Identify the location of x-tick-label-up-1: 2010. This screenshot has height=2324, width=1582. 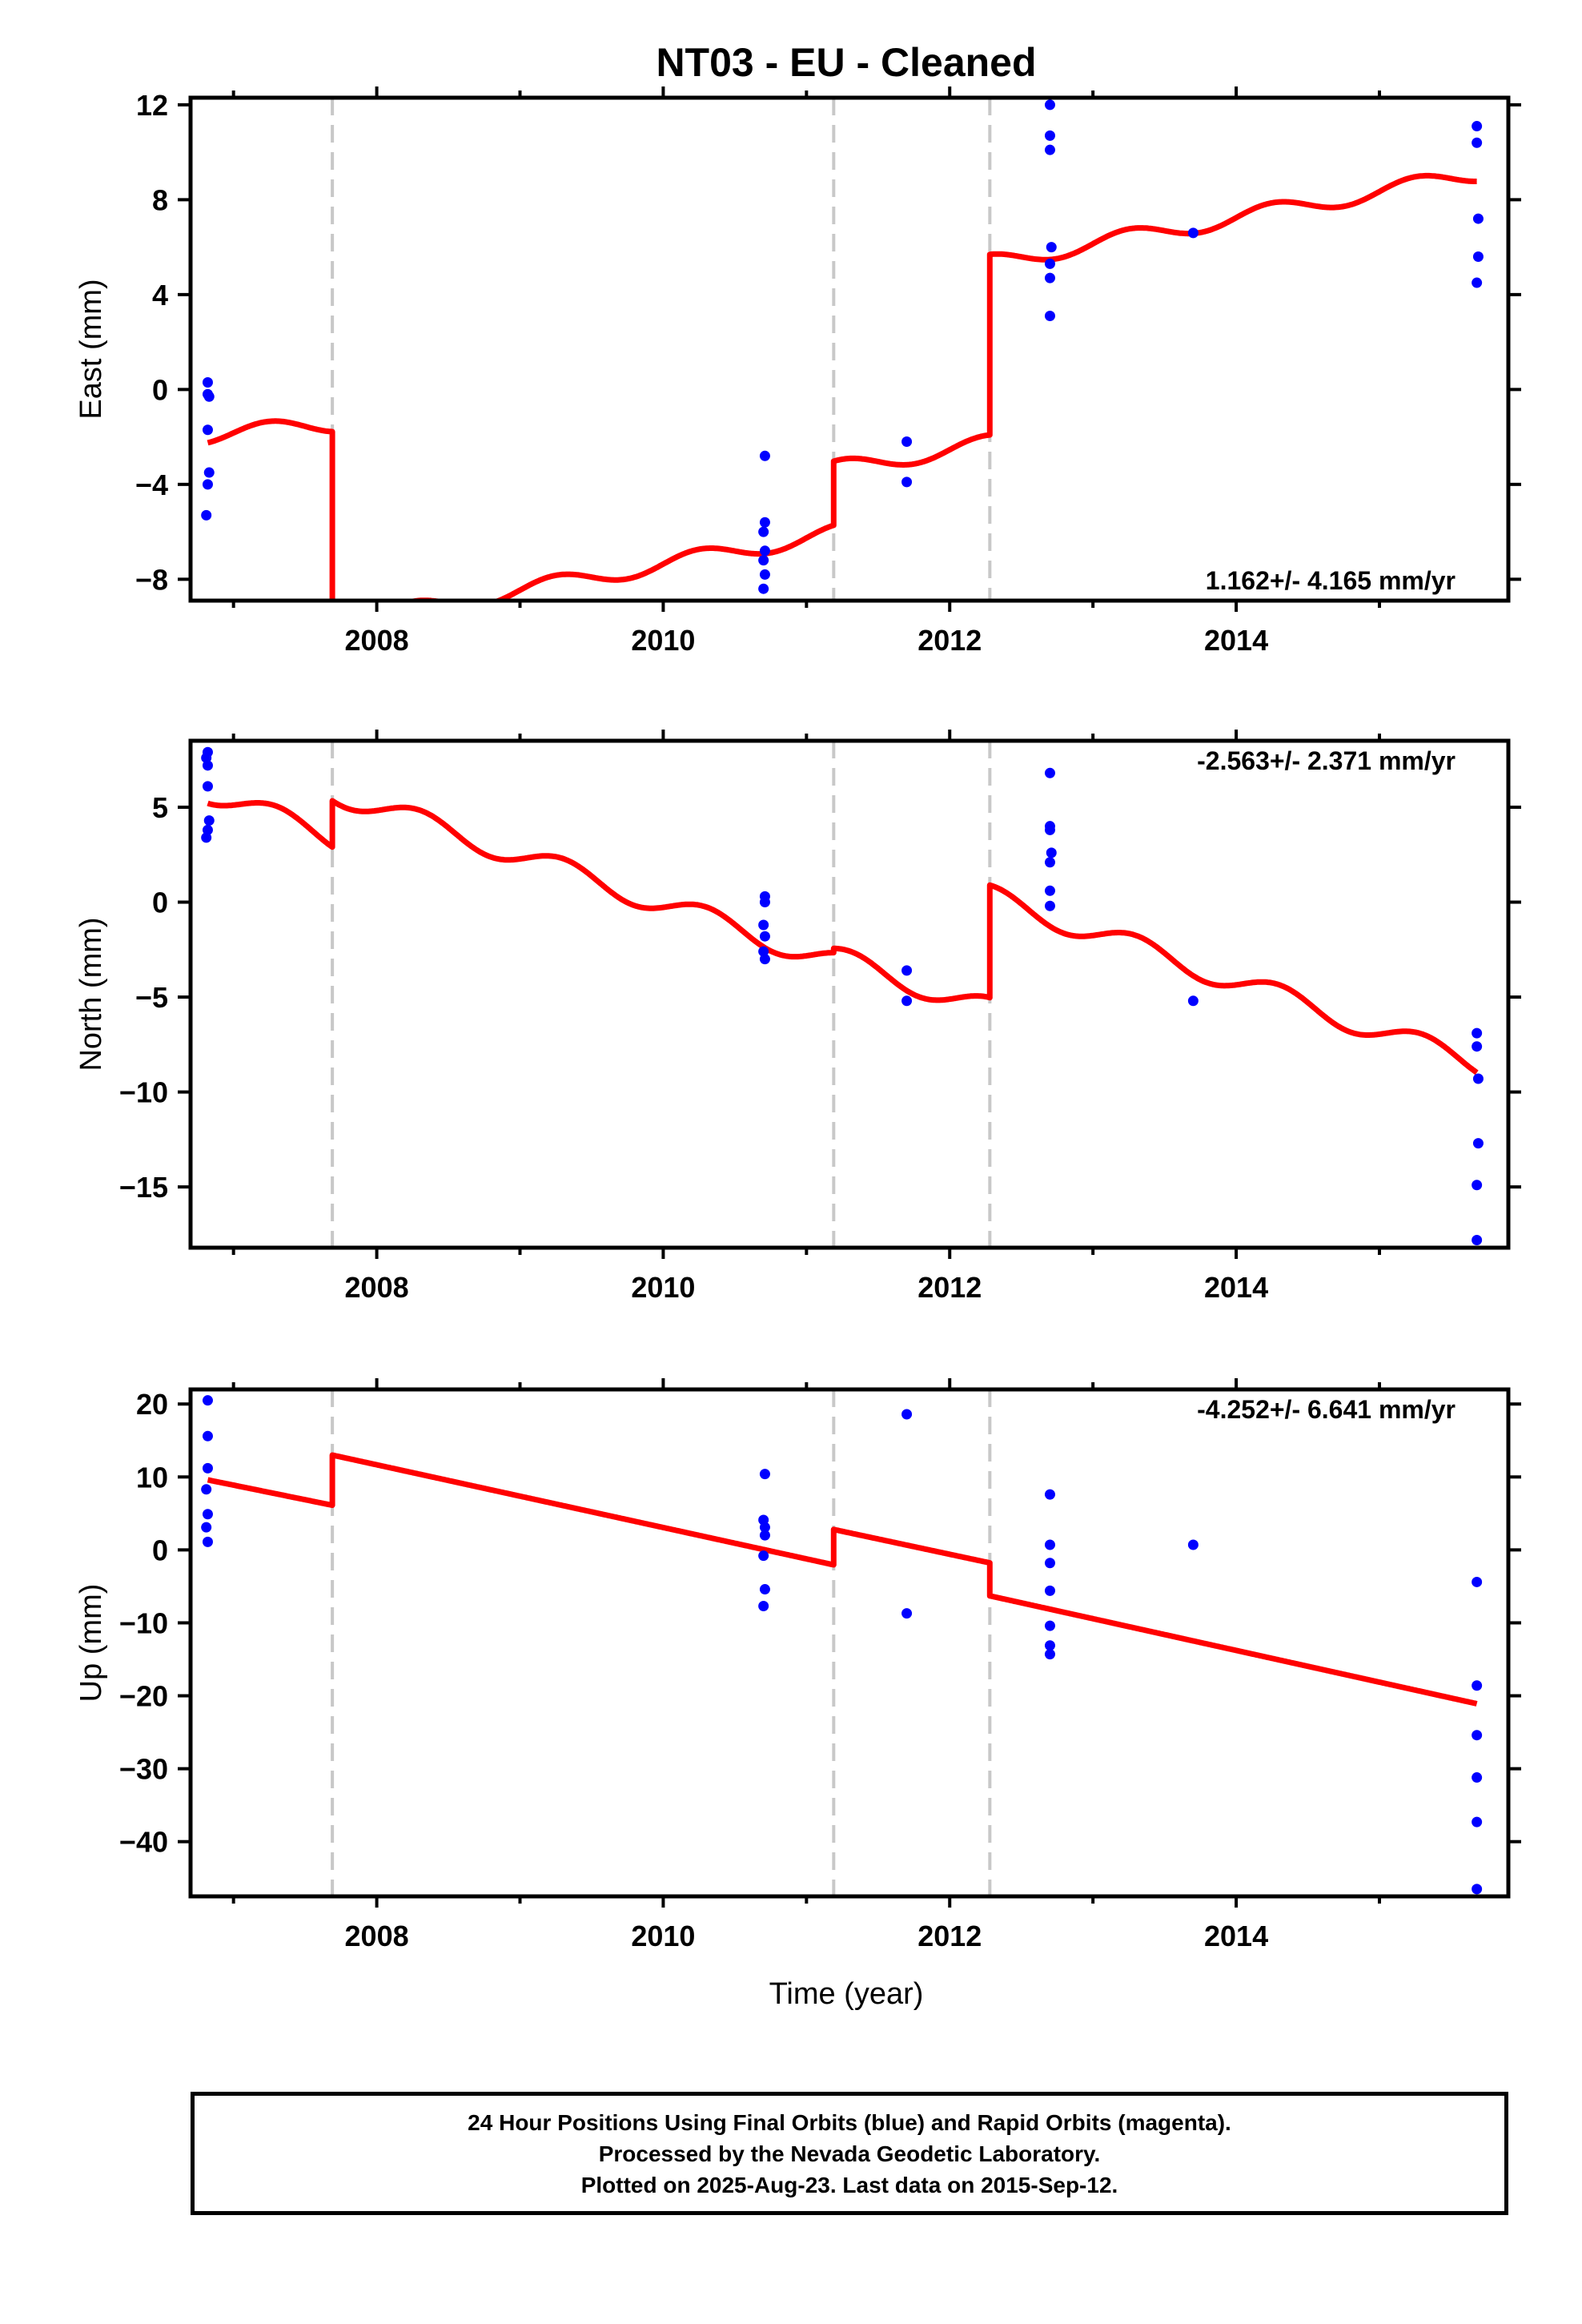
(663, 1936).